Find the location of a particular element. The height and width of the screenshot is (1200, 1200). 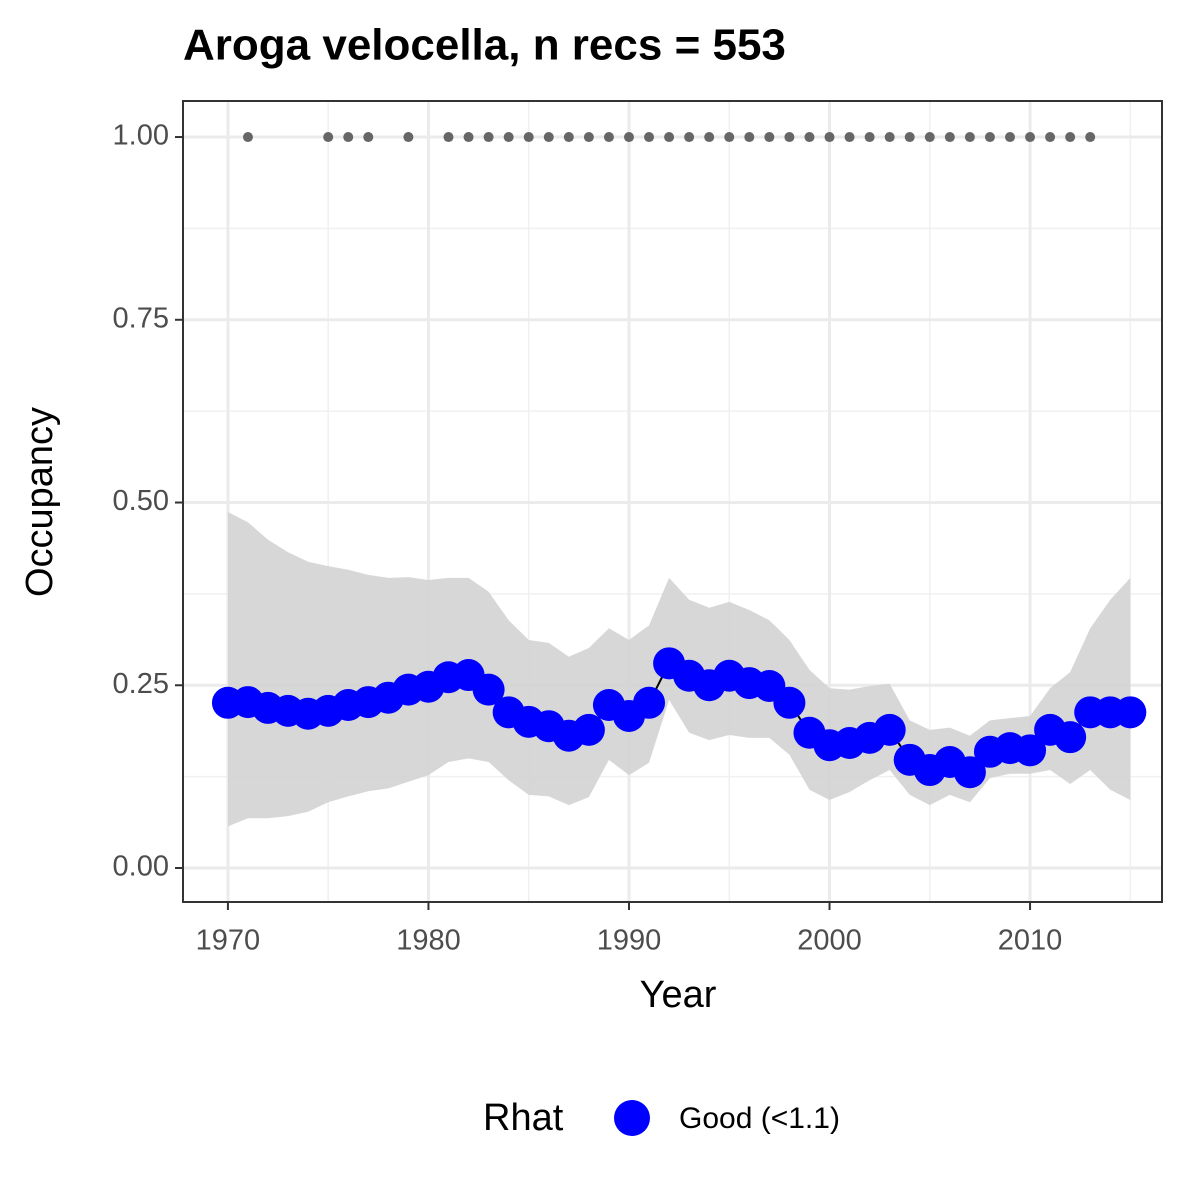

y-tick-label: 0.75 is located at coordinates (141, 318).